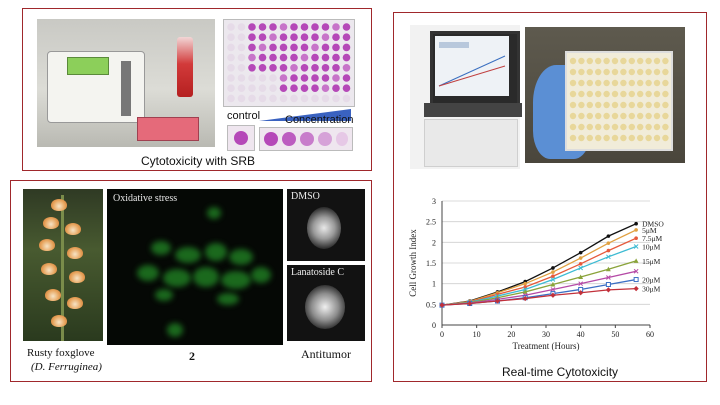 Image resolution: width=720 pixels, height=405 pixels. What do you see at coordinates (413, 263) in the screenshot?
I see `y-axis-label: Cell Growth Index` at bounding box center [413, 263].